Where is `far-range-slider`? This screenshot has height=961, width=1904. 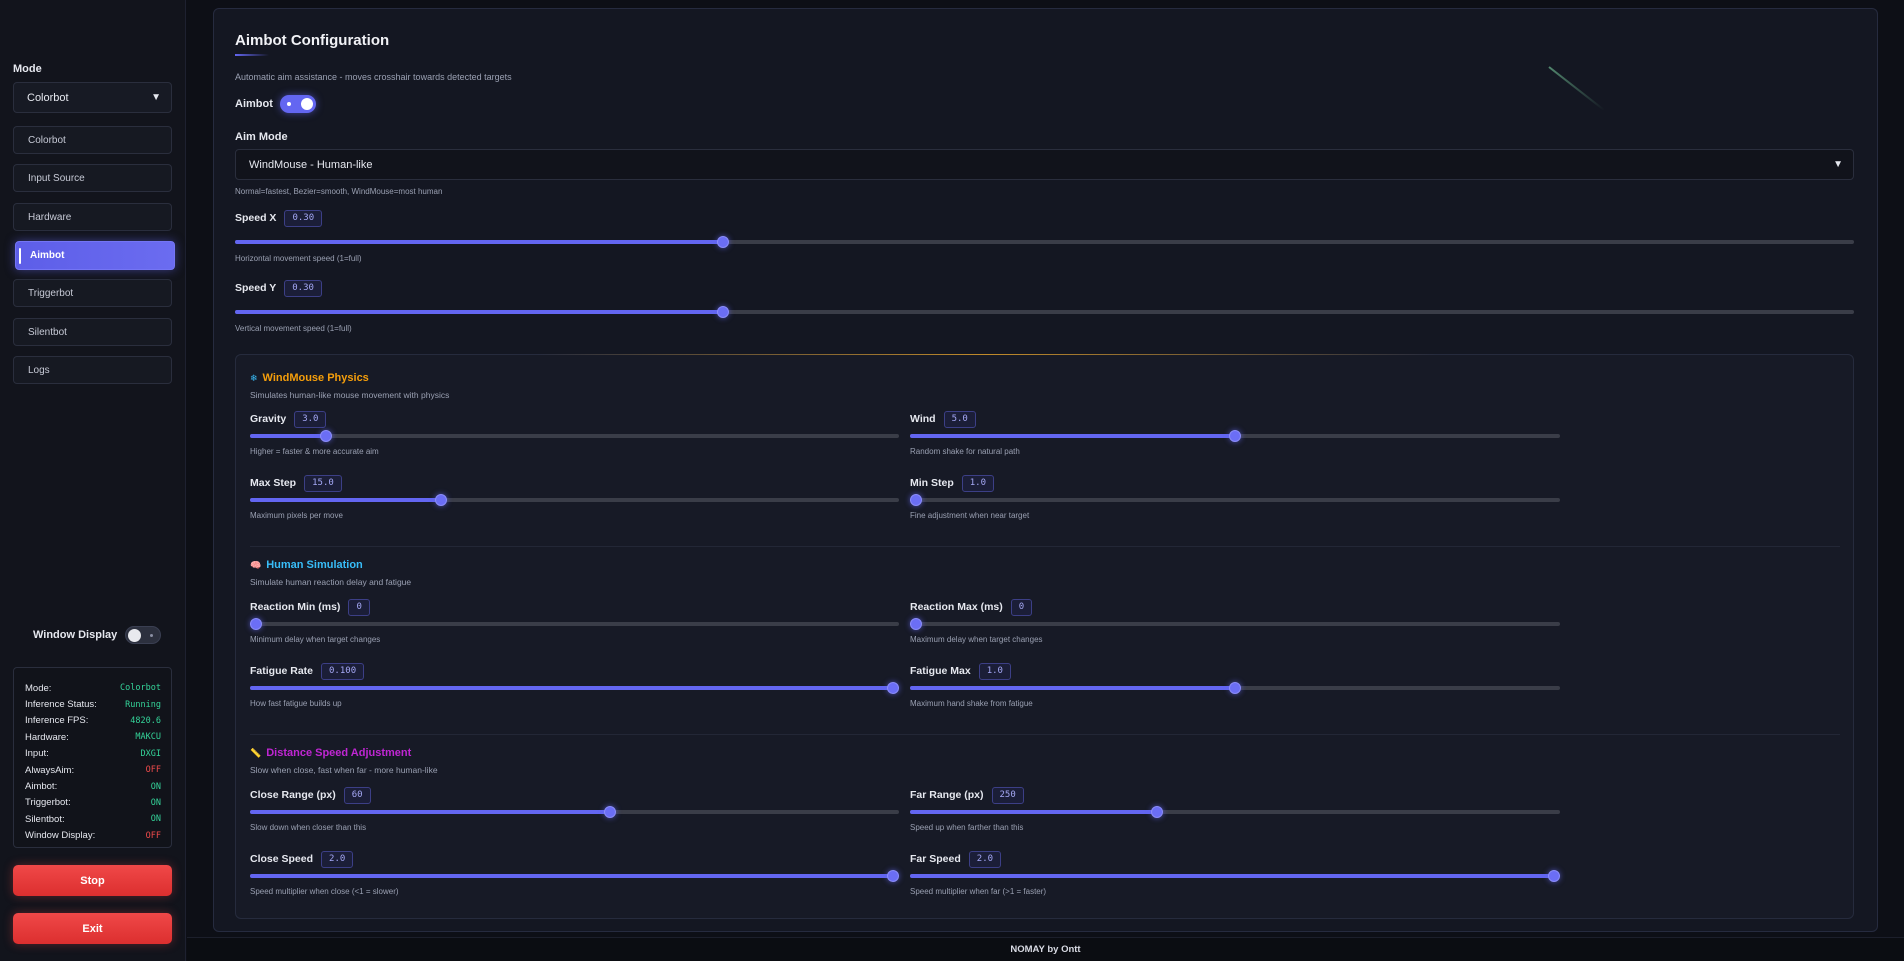 far-range-slider is located at coordinates (1235, 812).